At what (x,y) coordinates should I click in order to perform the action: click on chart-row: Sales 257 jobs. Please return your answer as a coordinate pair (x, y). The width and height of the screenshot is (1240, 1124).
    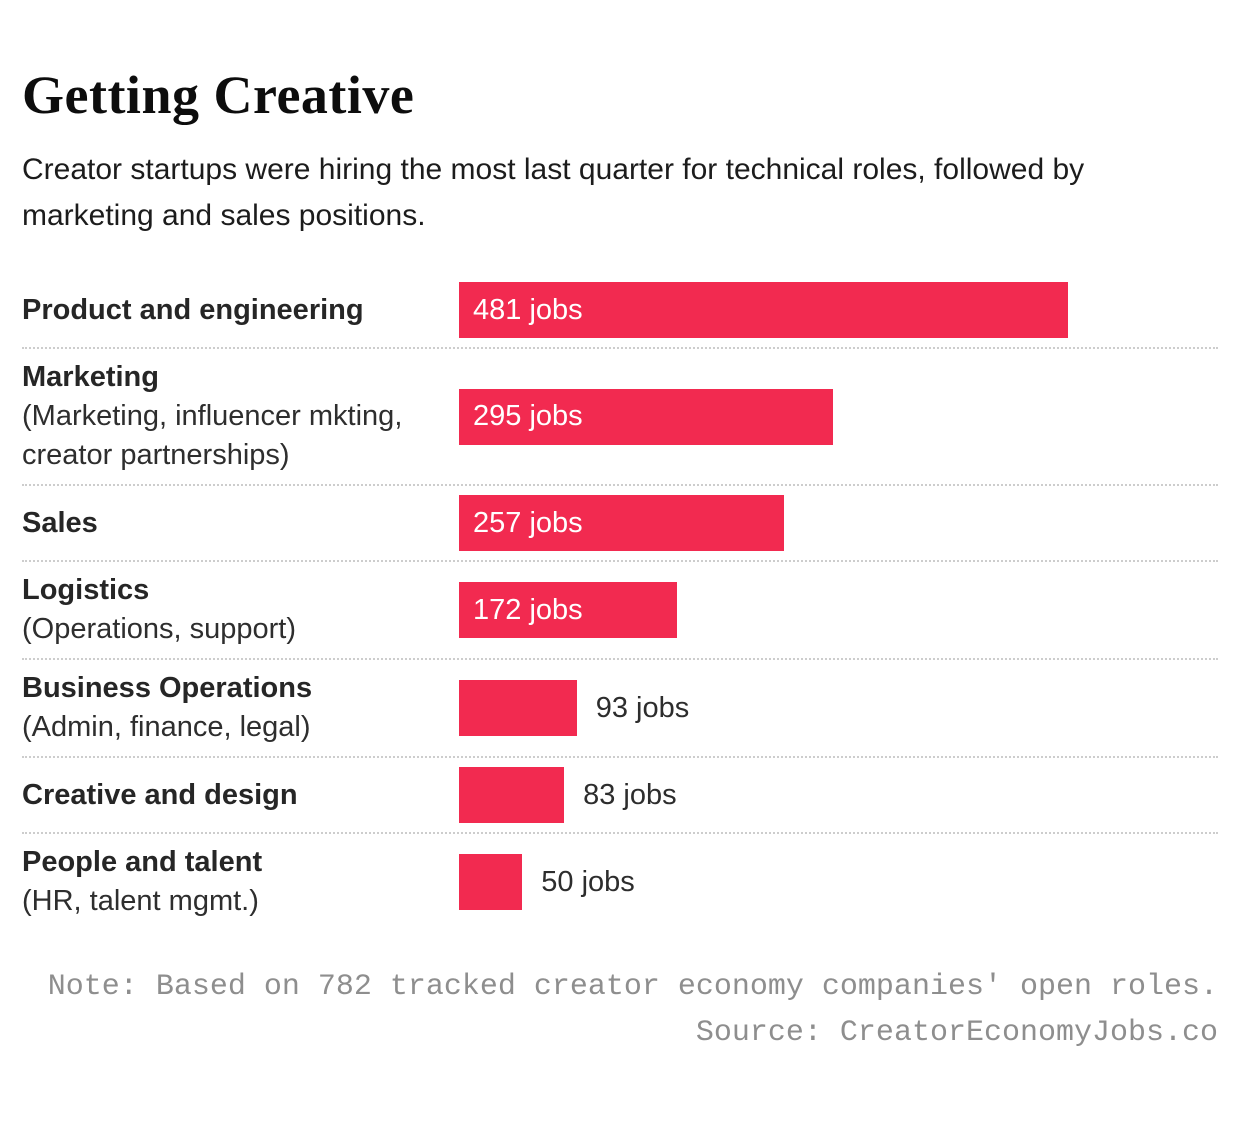
    Looking at the image, I should click on (620, 524).